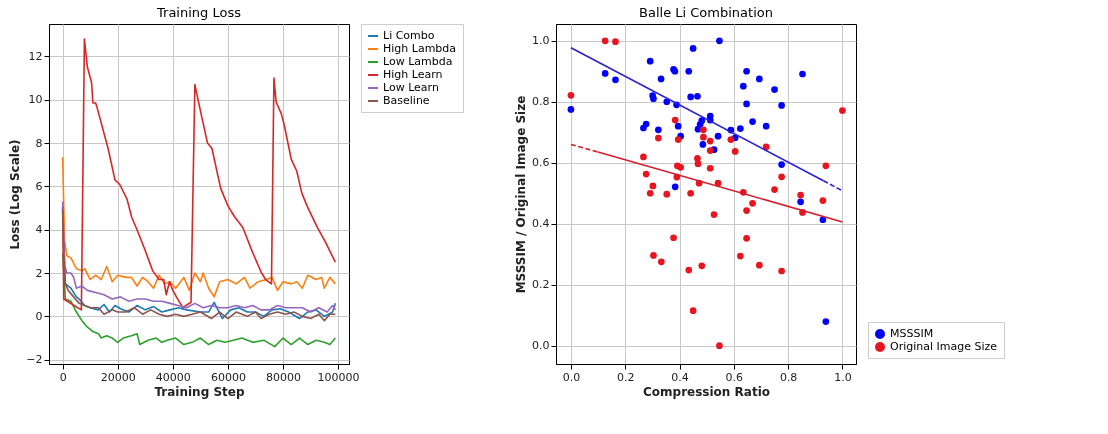 The height and width of the screenshot is (434, 1108). What do you see at coordinates (734, 377) in the screenshot?
I see `x-tick-label: 0.6` at bounding box center [734, 377].